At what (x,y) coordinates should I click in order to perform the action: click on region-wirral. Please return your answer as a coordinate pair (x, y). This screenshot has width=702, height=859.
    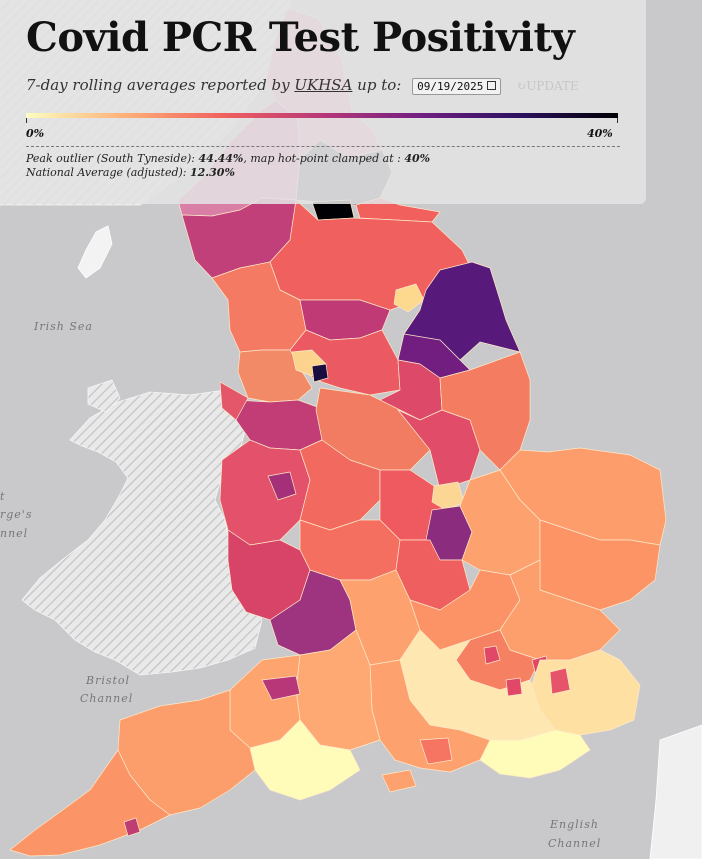
    Looking at the image, I should click on (234, 401).